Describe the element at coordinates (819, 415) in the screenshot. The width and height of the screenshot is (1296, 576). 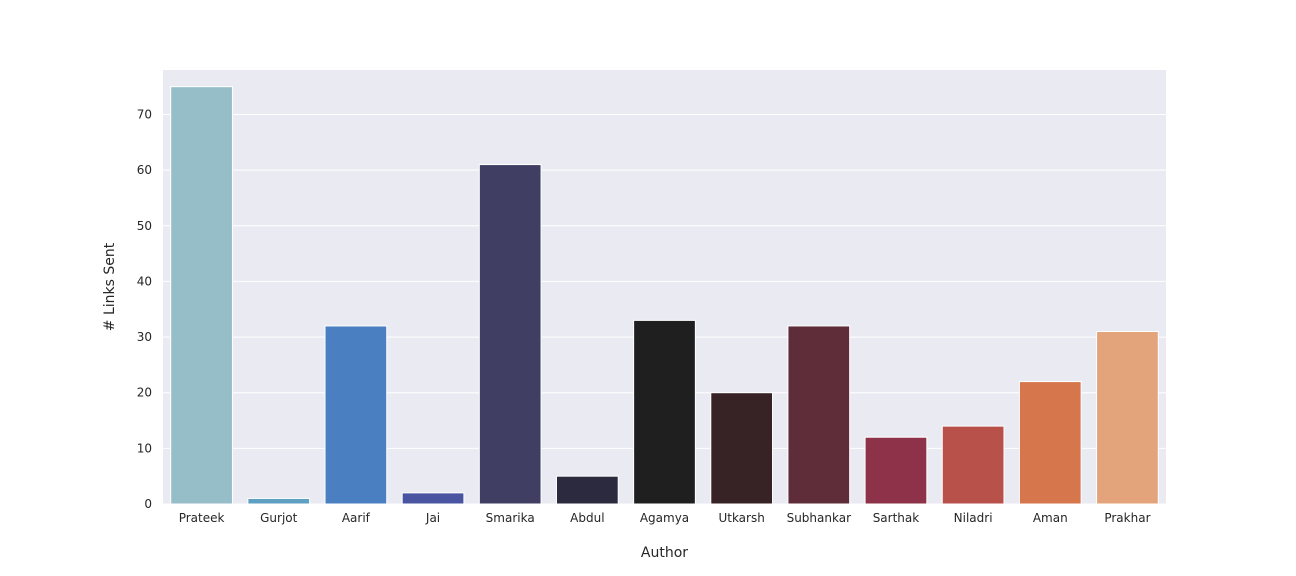
I see `bar-subhankar` at that location.